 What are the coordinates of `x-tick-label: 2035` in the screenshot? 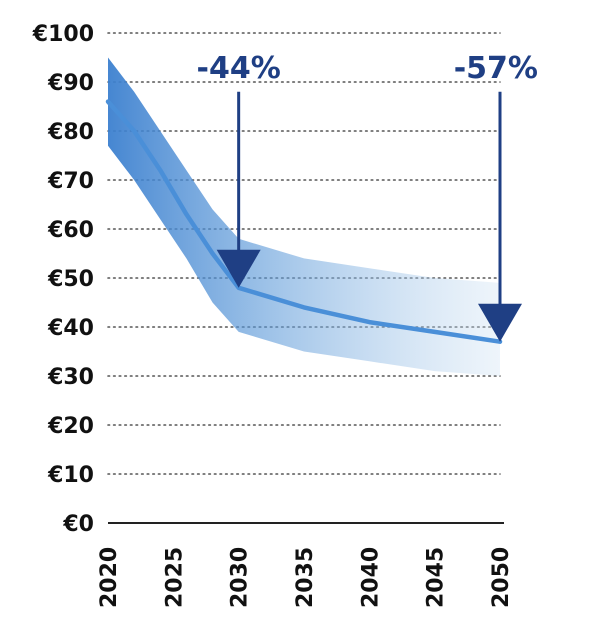 It's located at (305, 577).